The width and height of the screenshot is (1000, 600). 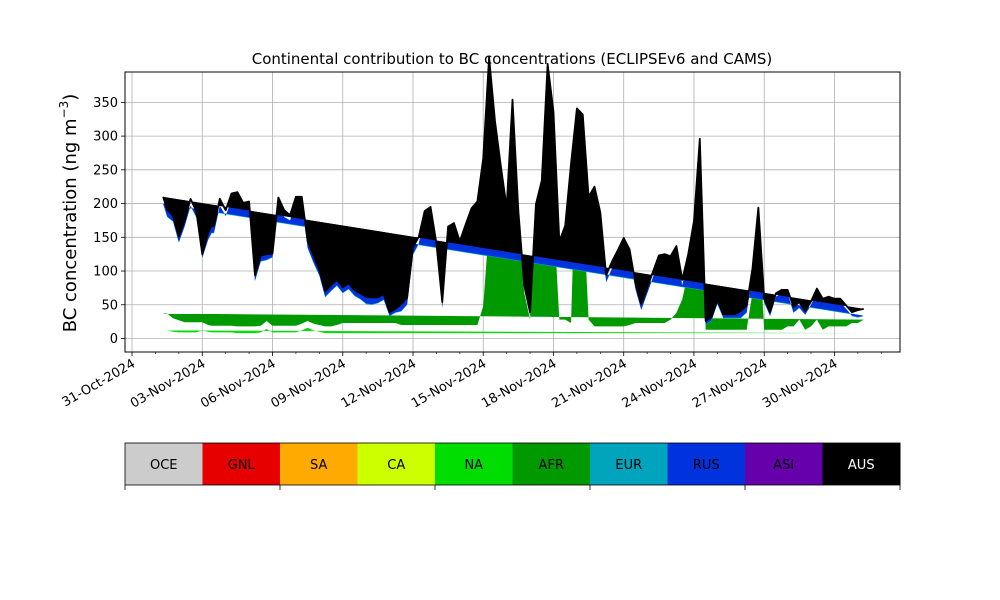 I want to click on y-tick-label: 300, so click(x=105, y=137).